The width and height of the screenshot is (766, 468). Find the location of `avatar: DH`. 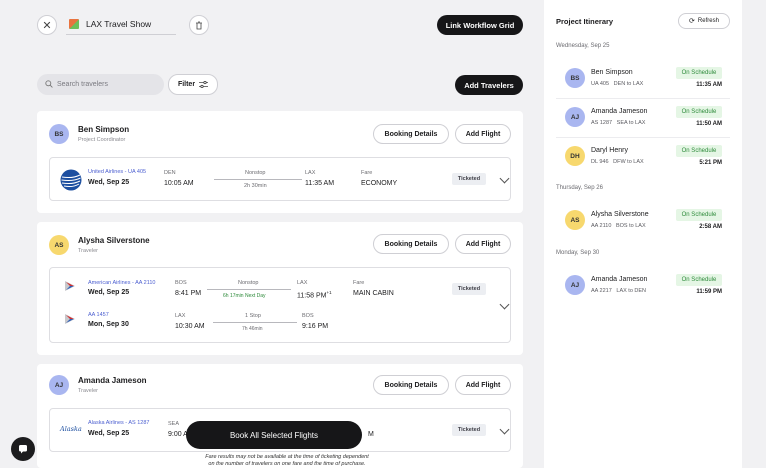

avatar: DH is located at coordinates (575, 156).